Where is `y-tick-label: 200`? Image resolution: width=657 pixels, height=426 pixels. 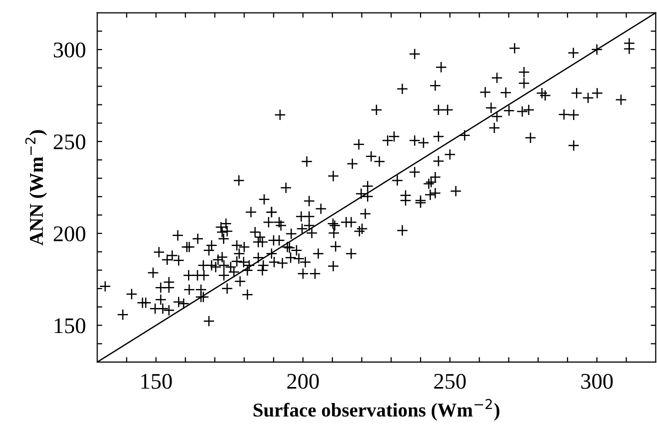 y-tick-label: 200 is located at coordinates (70, 234).